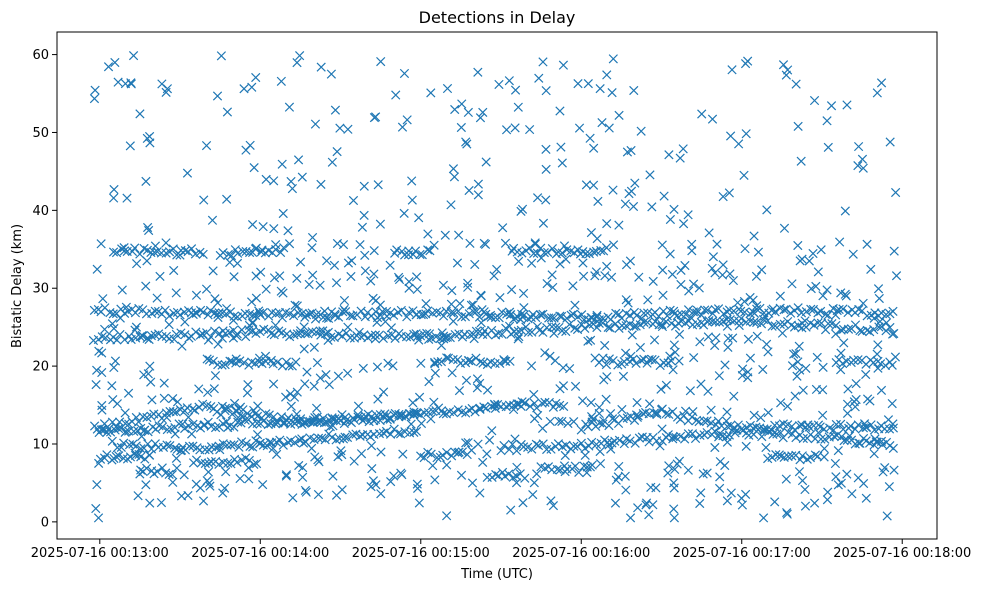 Image resolution: width=985 pixels, height=590 pixels. Describe the element at coordinates (40, 211) in the screenshot. I see `y-tick-label: 40` at that location.